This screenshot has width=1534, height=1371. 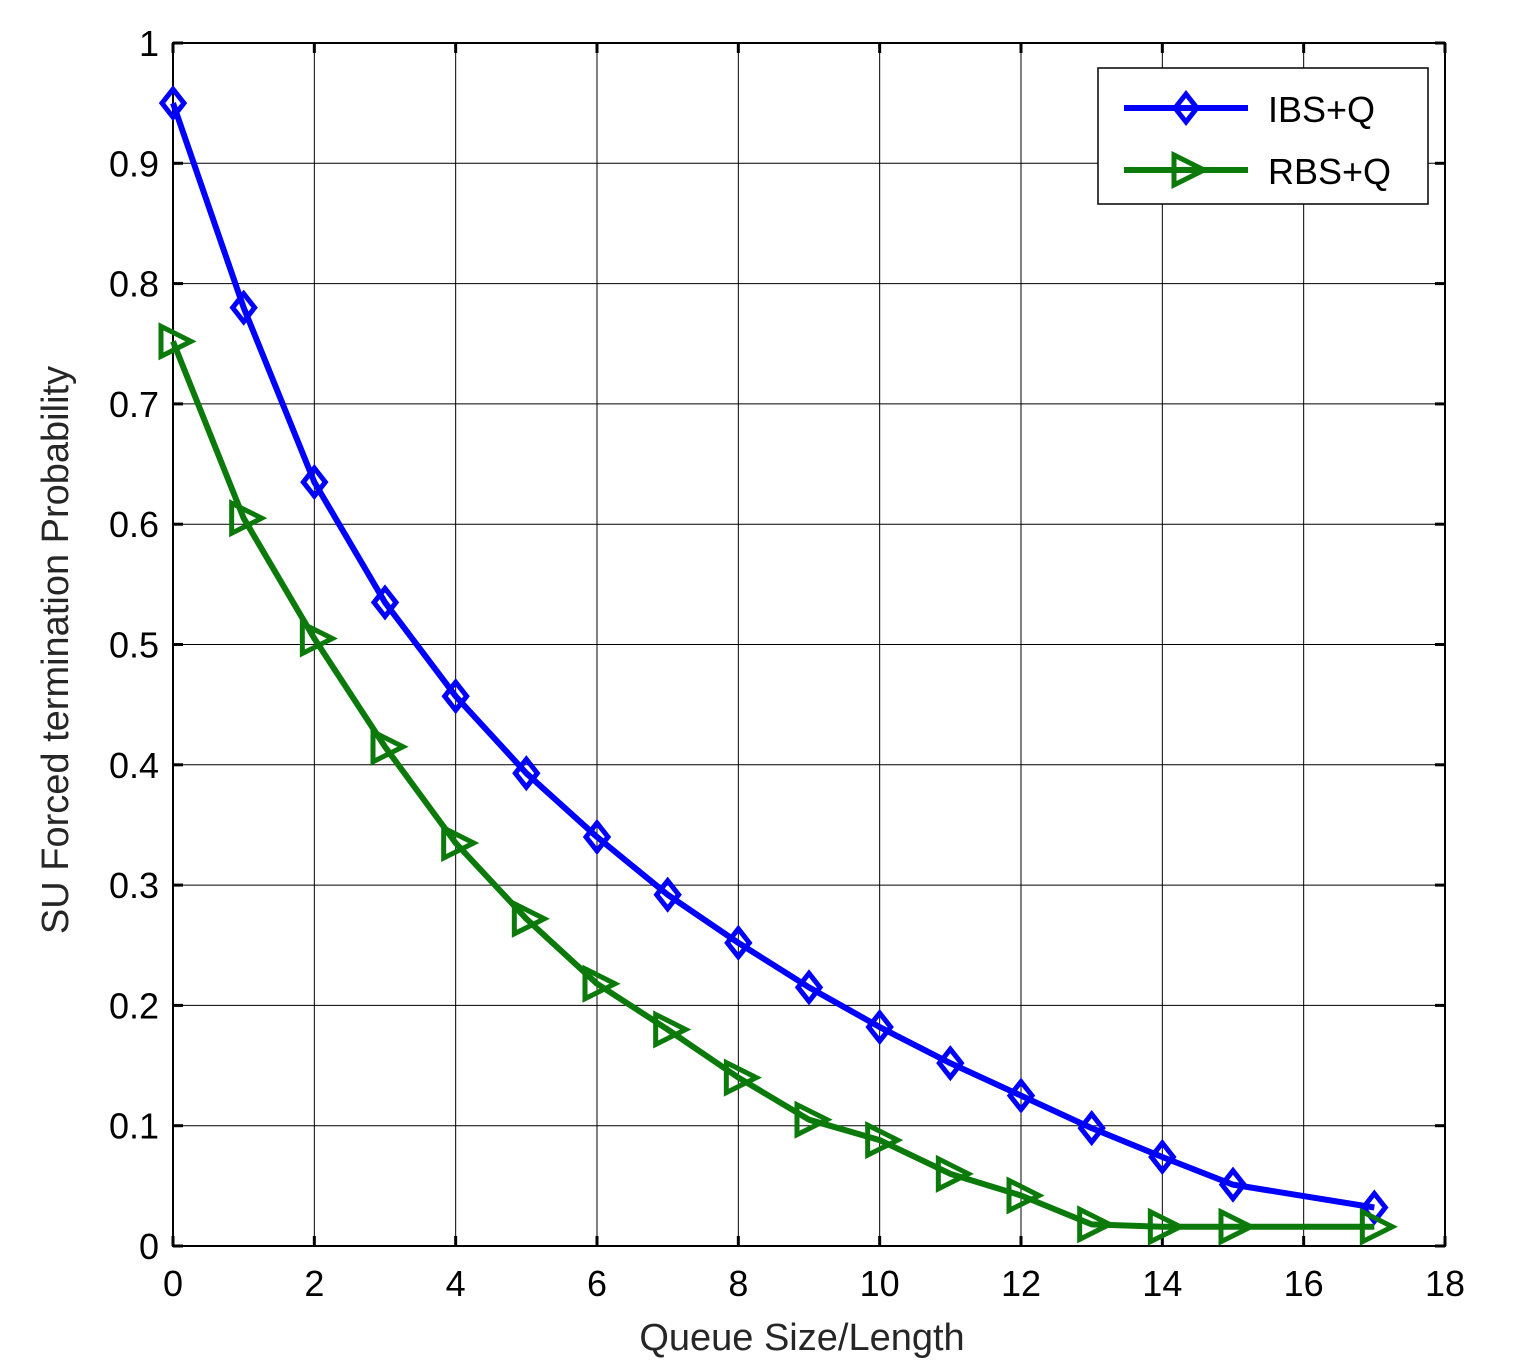 I want to click on legend: IBS+Q RBS+Q, so click(x=1263, y=136).